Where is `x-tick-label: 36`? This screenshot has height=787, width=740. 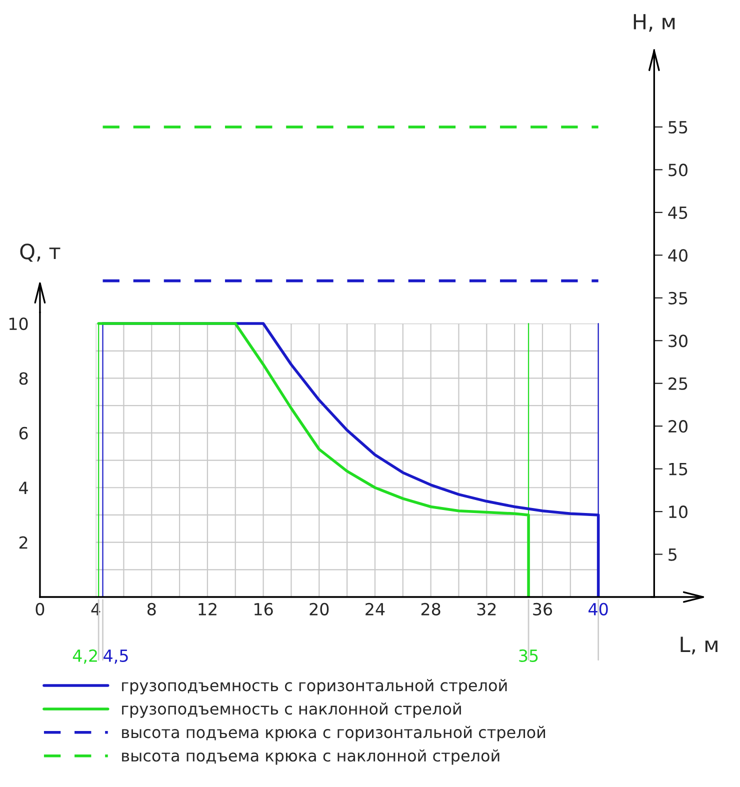 x-tick-label: 36 is located at coordinates (542, 609).